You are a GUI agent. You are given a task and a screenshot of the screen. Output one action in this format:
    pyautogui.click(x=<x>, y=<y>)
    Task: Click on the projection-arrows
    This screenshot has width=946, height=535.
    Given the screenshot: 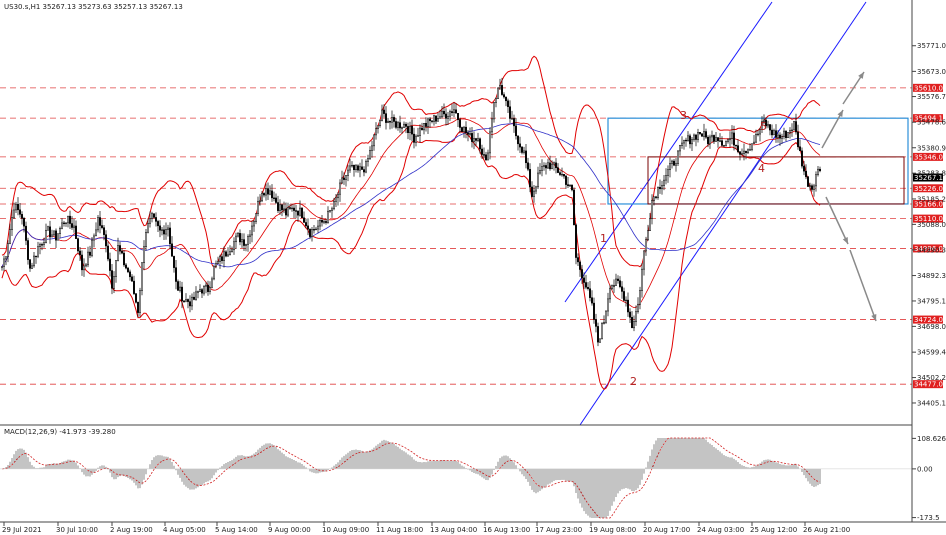 What is the action you would take?
    pyautogui.click(x=849, y=196)
    